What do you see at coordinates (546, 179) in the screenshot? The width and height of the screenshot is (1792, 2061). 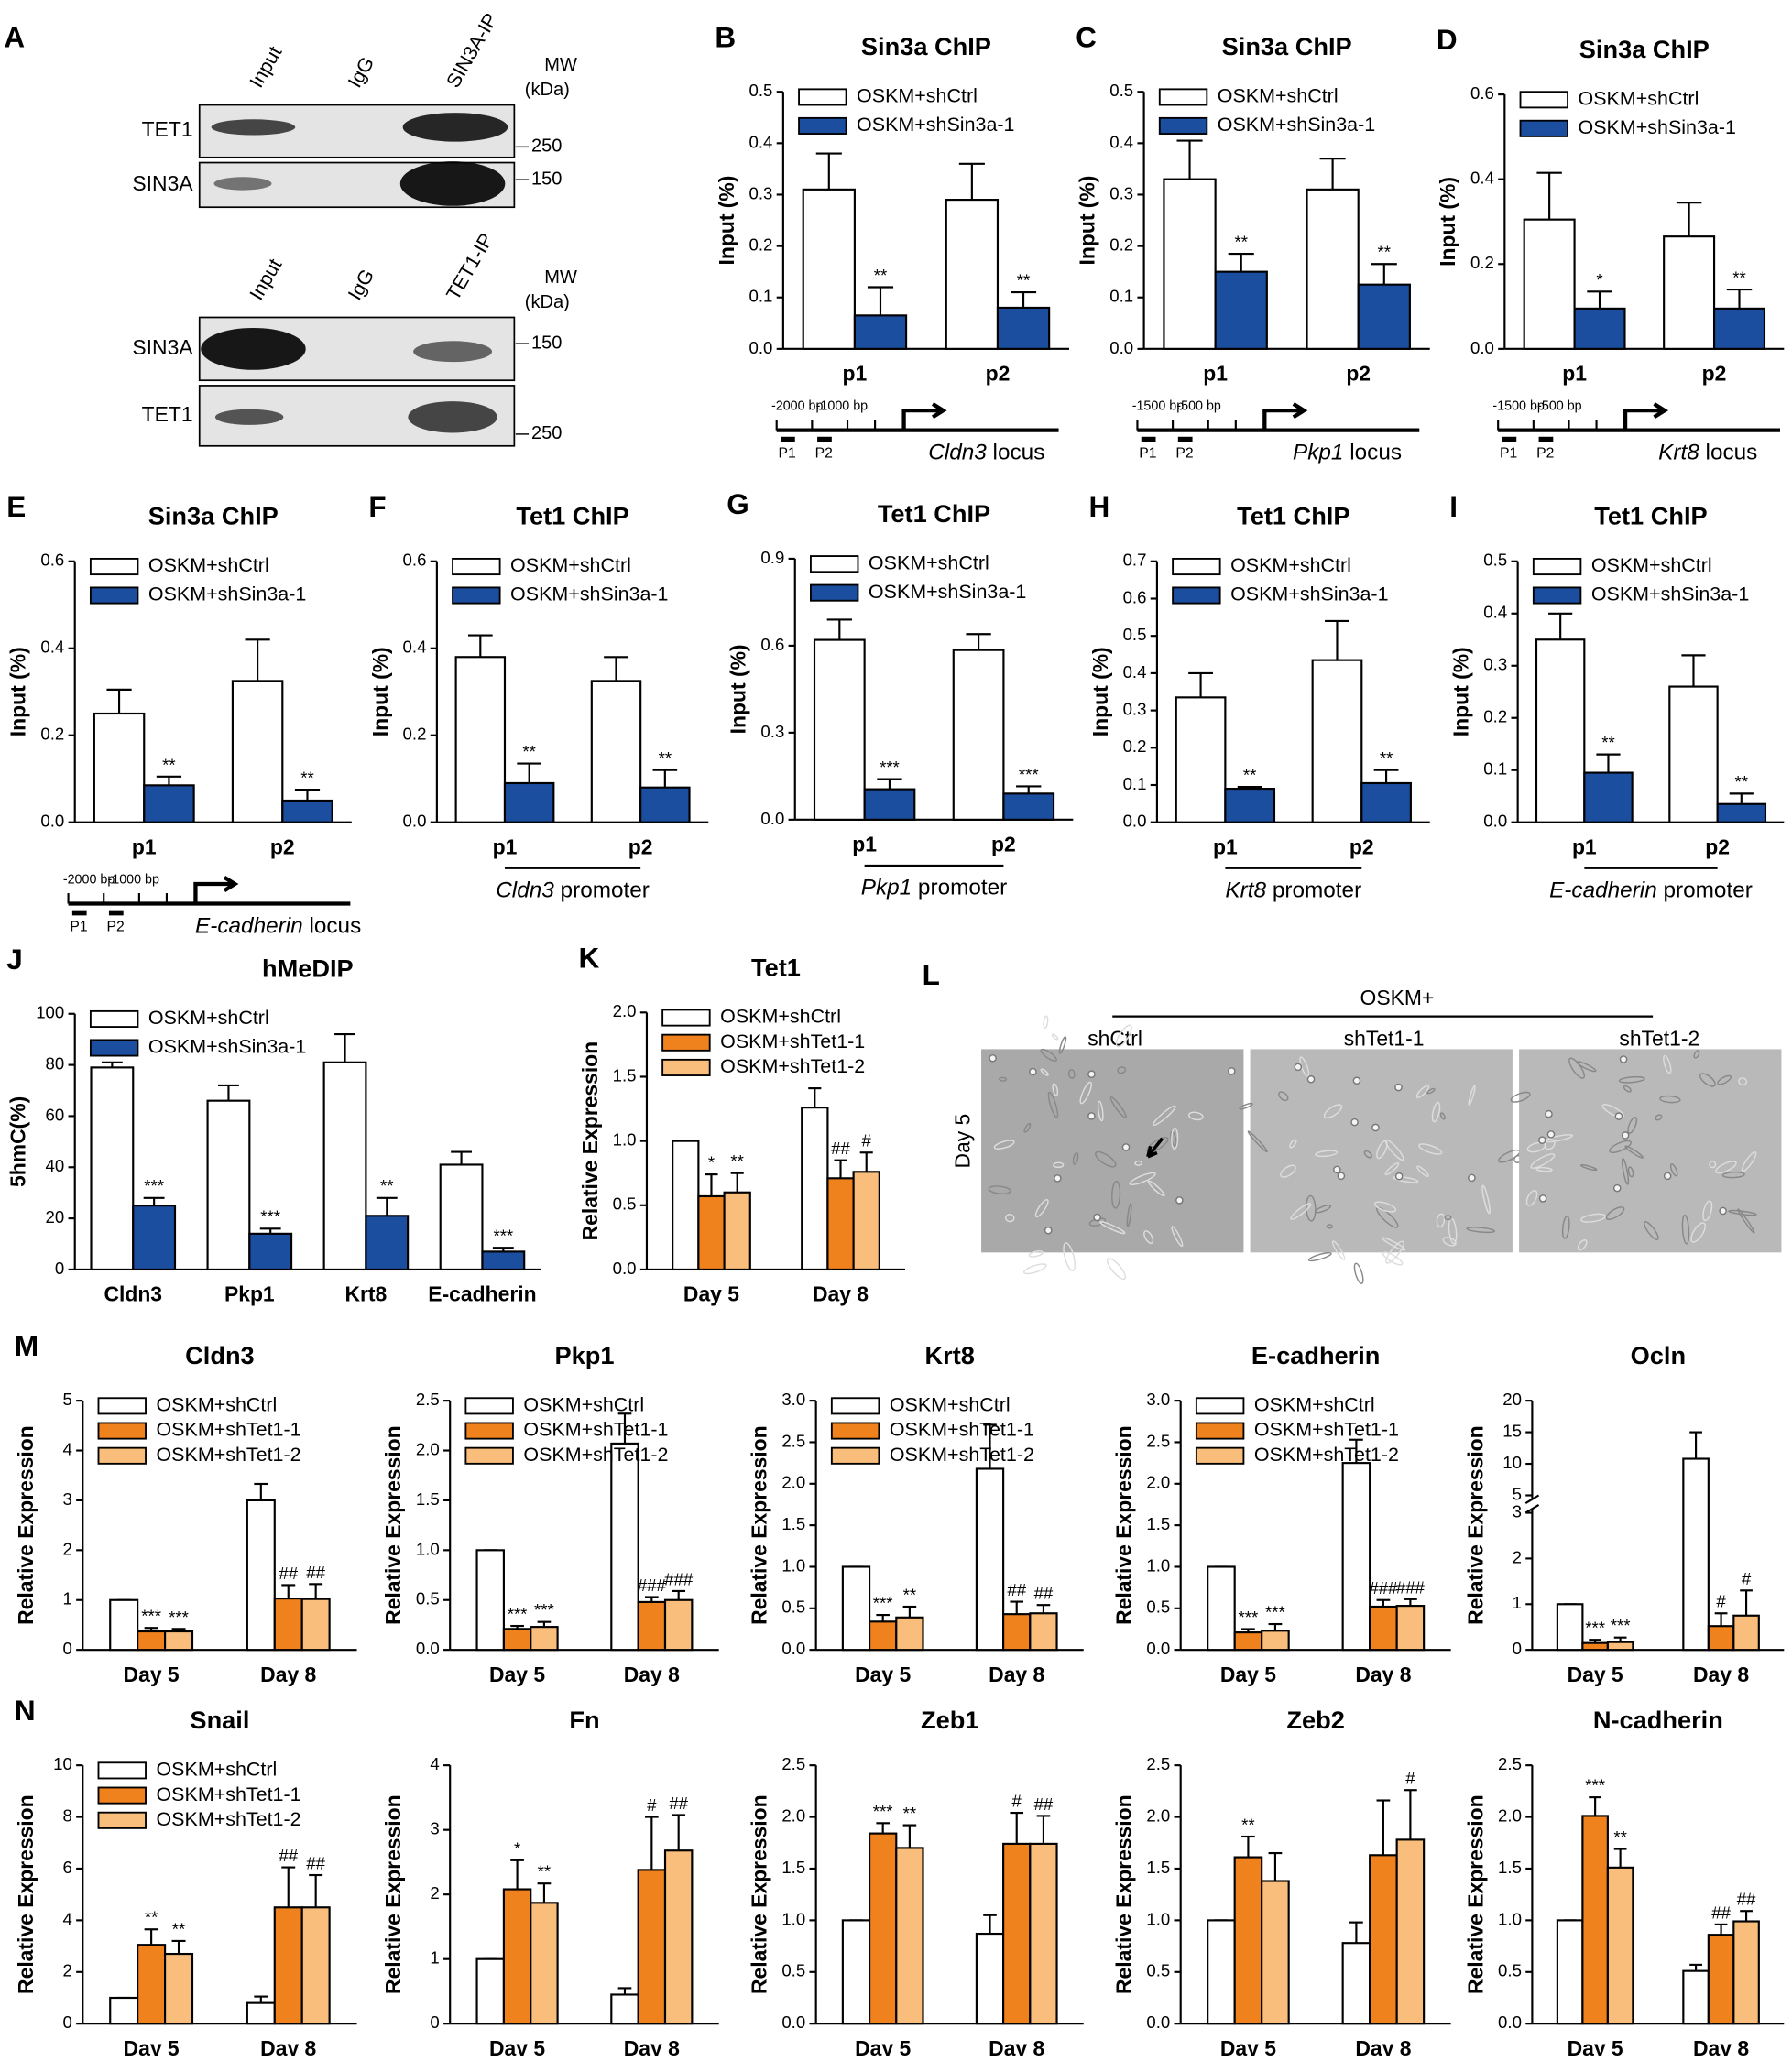 I see `mw-marker: 150` at bounding box center [546, 179].